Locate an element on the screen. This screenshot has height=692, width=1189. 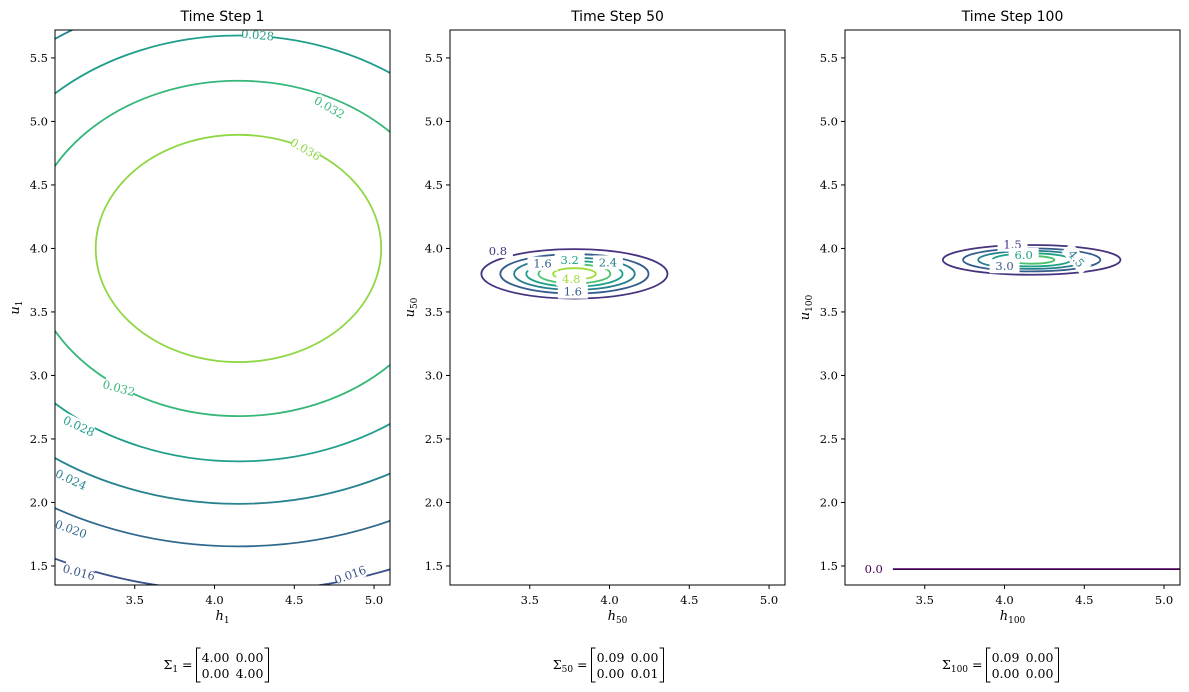
contour-label-group: 1.6 is located at coordinates (572, 291).